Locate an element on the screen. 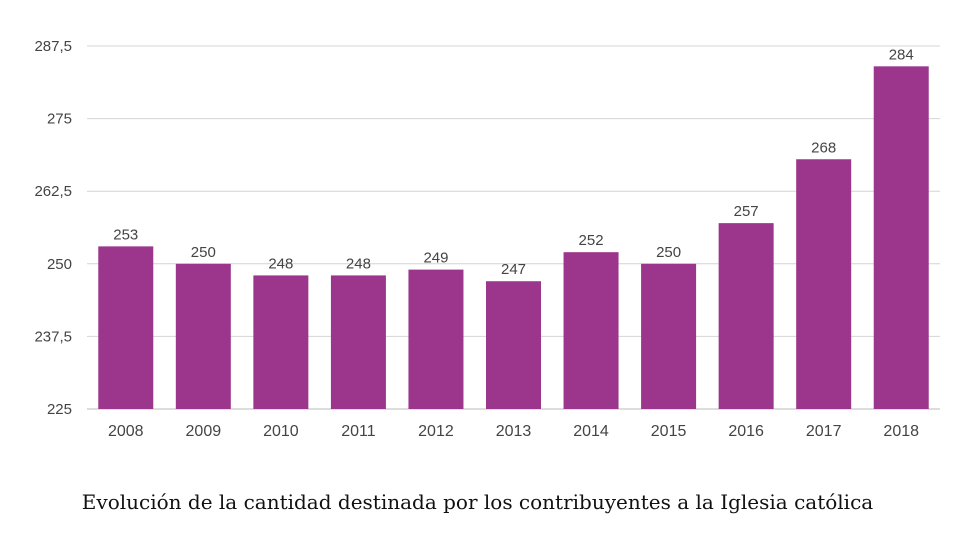  y-tick-label: 262,5 is located at coordinates (53, 191).